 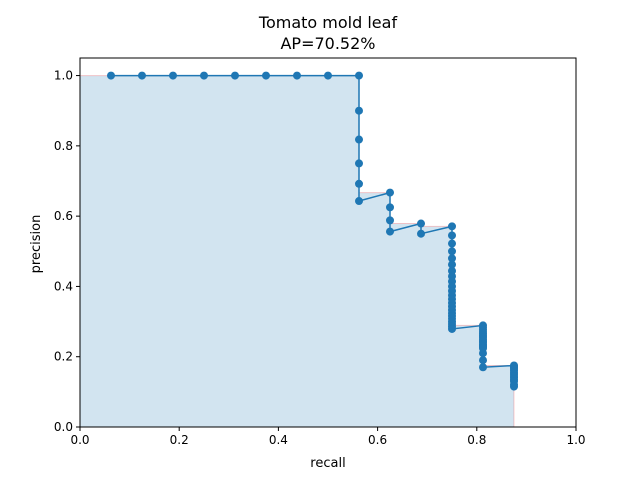 I want to click on y-axis-label: precision, so click(x=36, y=244).